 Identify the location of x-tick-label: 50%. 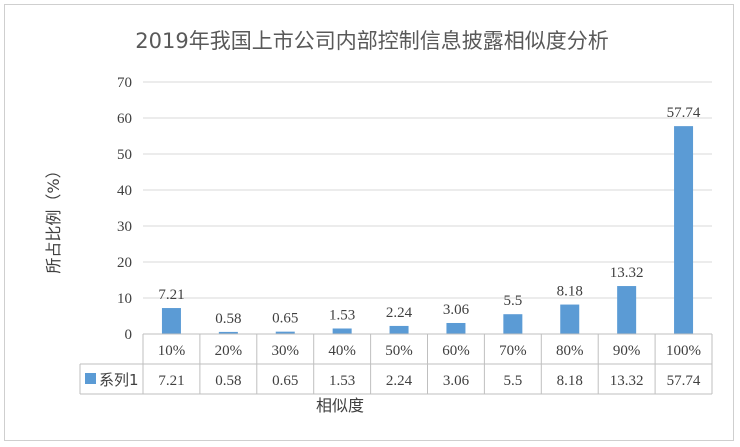
(399, 351).